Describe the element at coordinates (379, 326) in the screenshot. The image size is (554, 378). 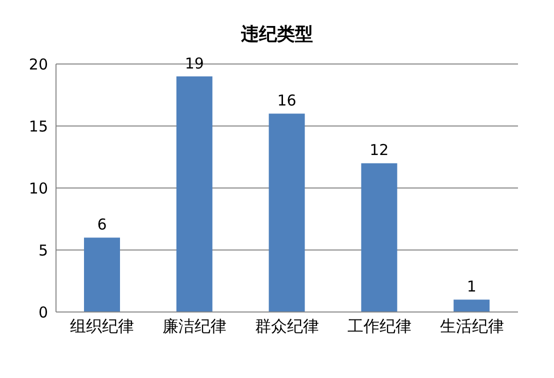
I see `x-tick-label: 工作纪律` at that location.